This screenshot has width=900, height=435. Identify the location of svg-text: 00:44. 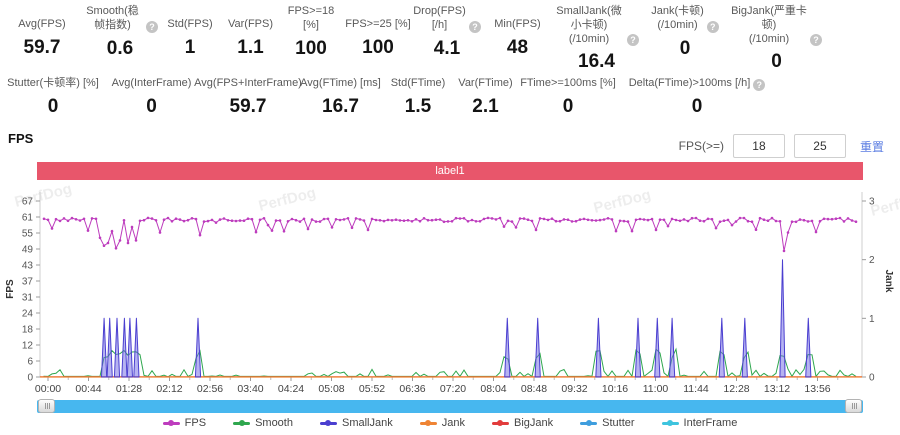
(88, 389).